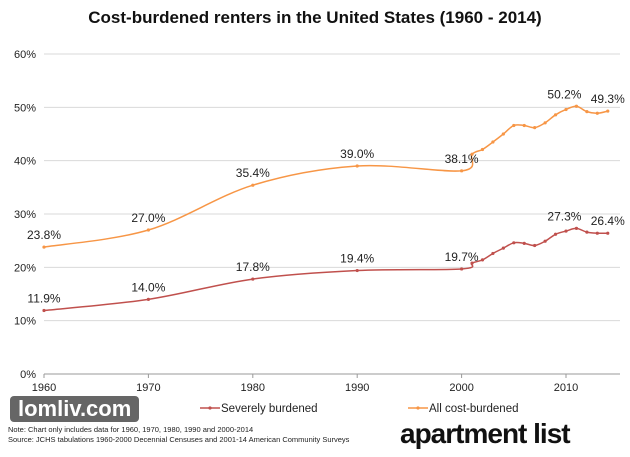 The width and height of the screenshot is (630, 457). What do you see at coordinates (25, 268) in the screenshot?
I see `y-tick-label: 20%` at bounding box center [25, 268].